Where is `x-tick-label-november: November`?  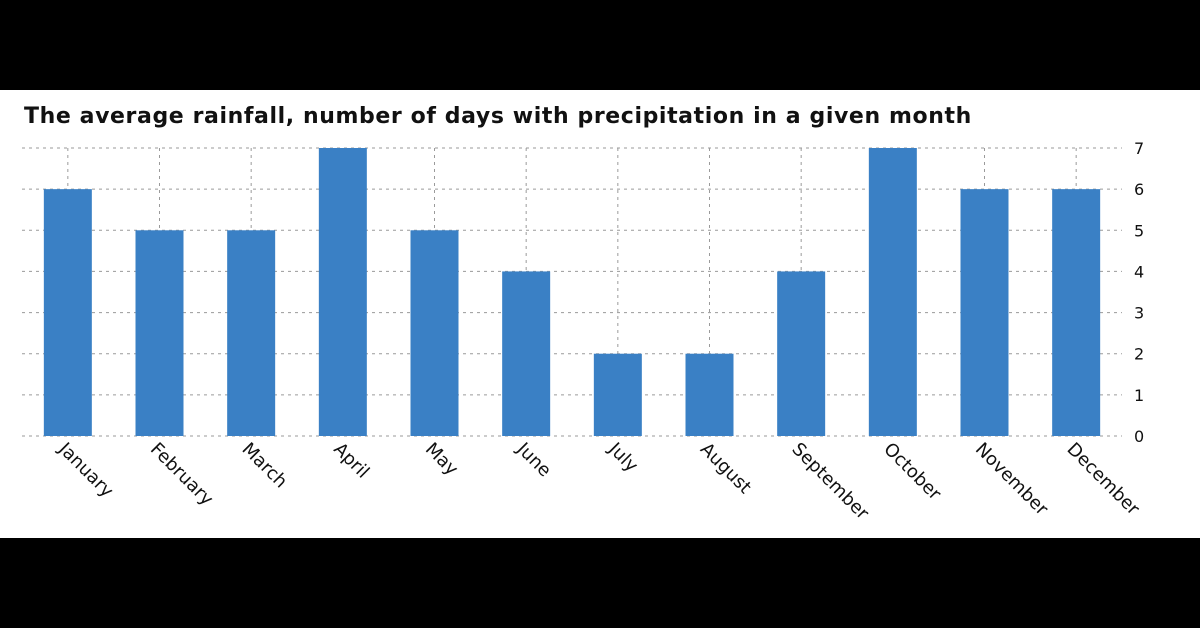 x-tick-label-november: November is located at coordinates (1011, 479).